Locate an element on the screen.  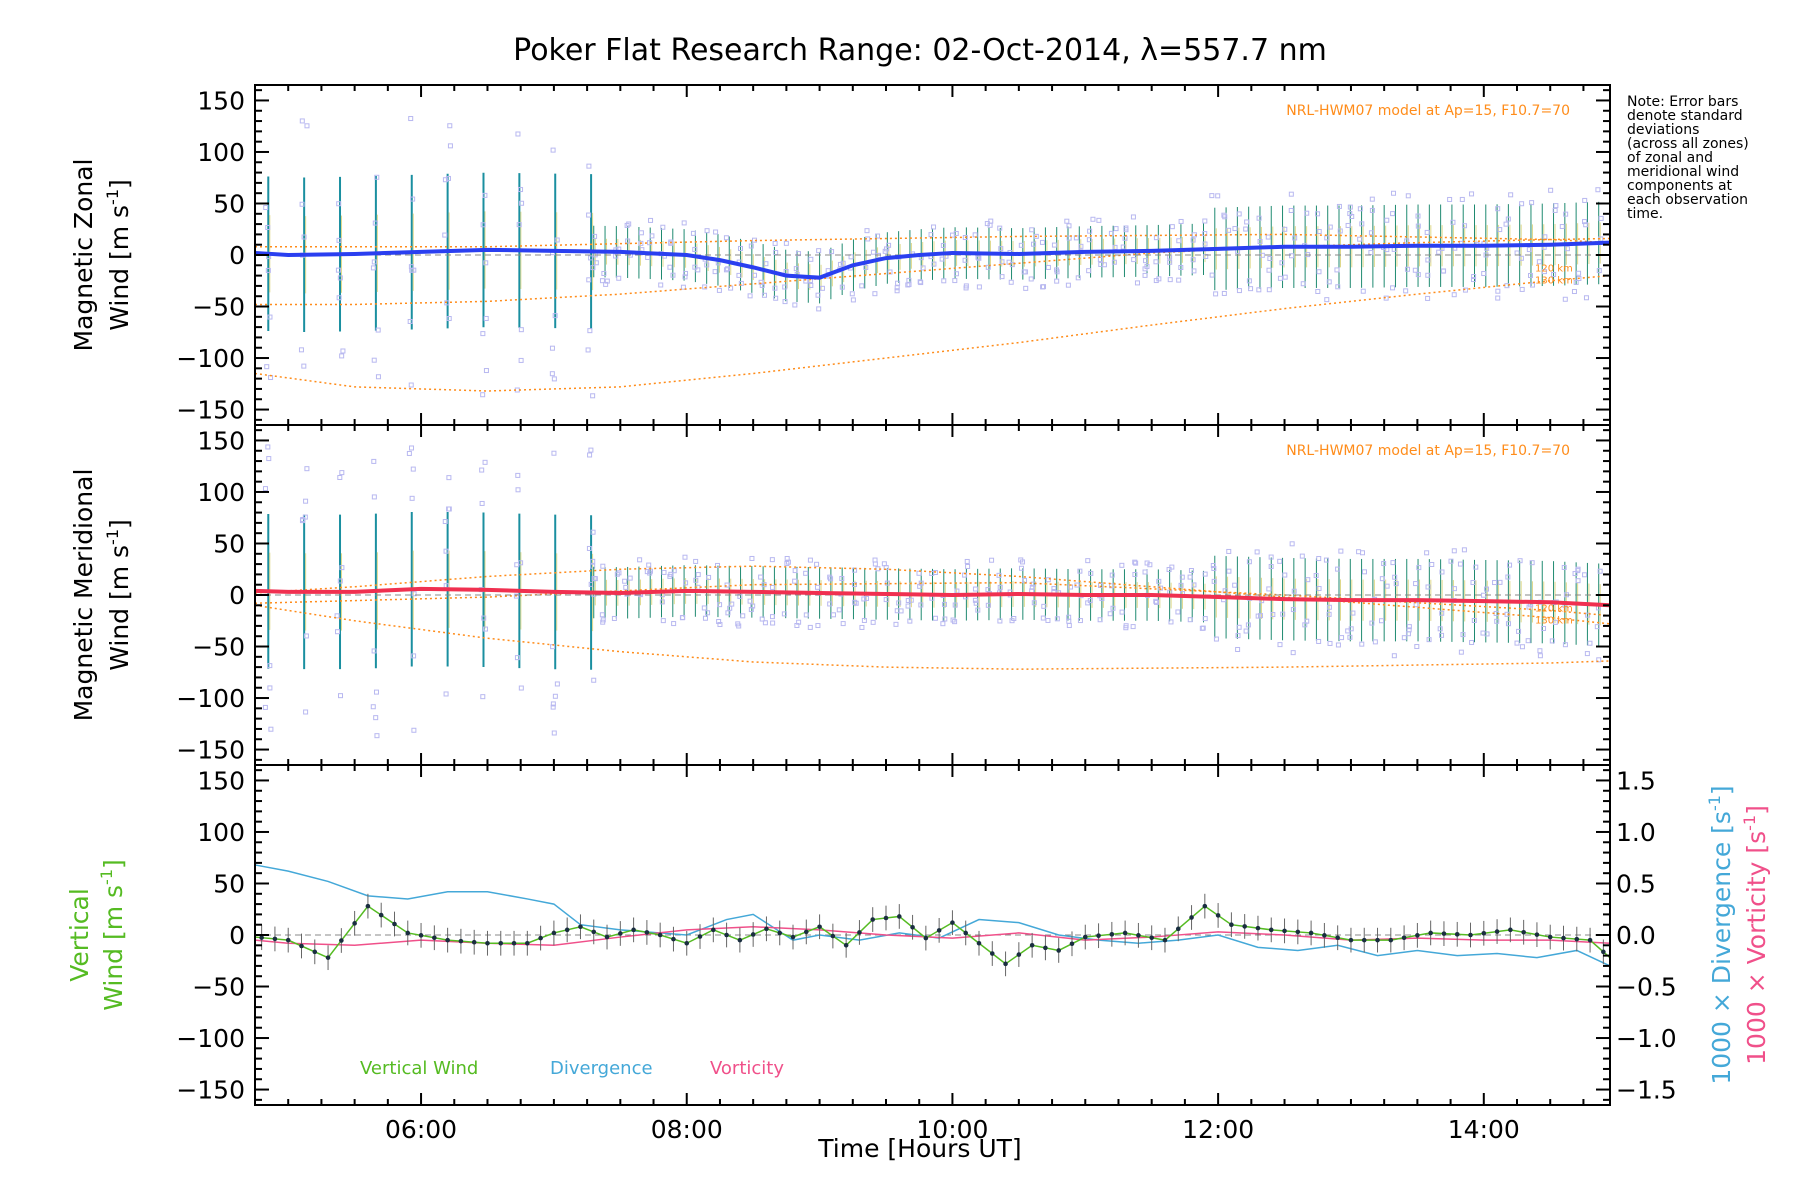
vorticity-line is located at coordinates (932, 936).